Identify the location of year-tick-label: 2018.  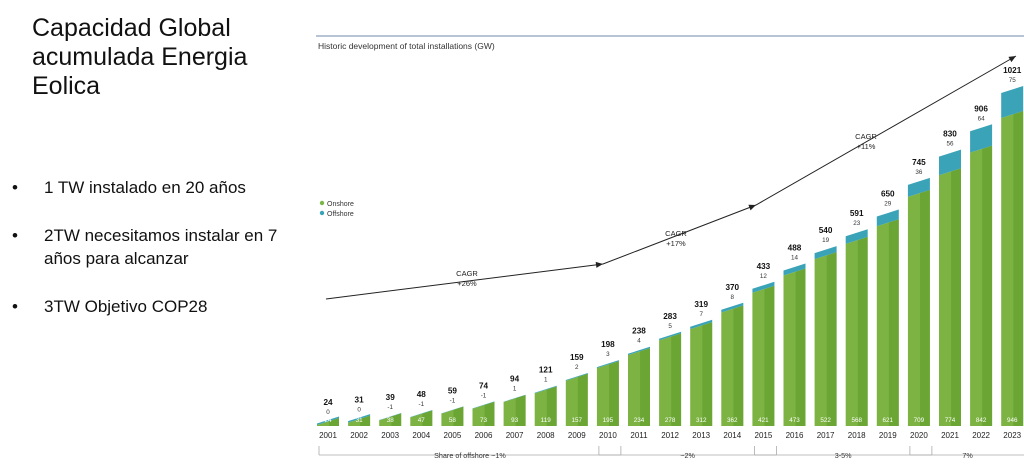
(857, 435).